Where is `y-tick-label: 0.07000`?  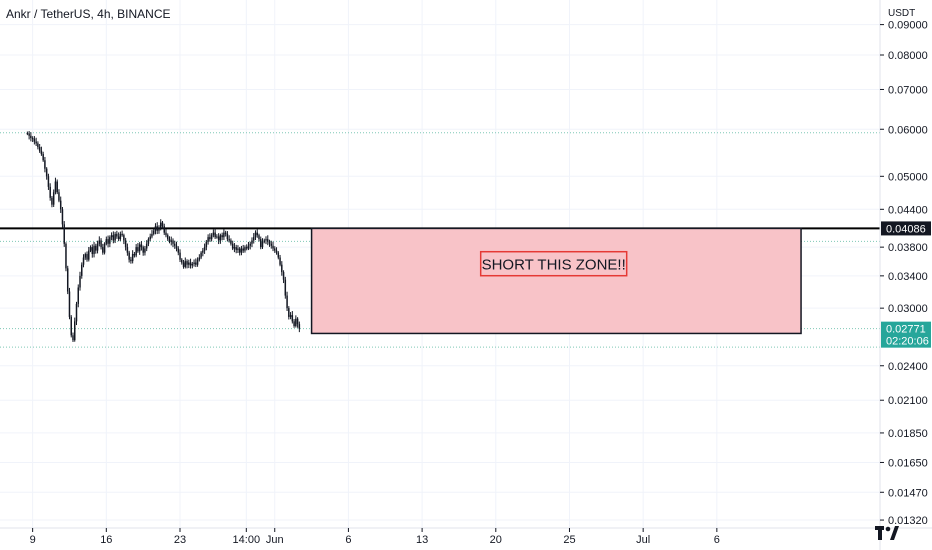
y-tick-label: 0.07000 is located at coordinates (908, 90).